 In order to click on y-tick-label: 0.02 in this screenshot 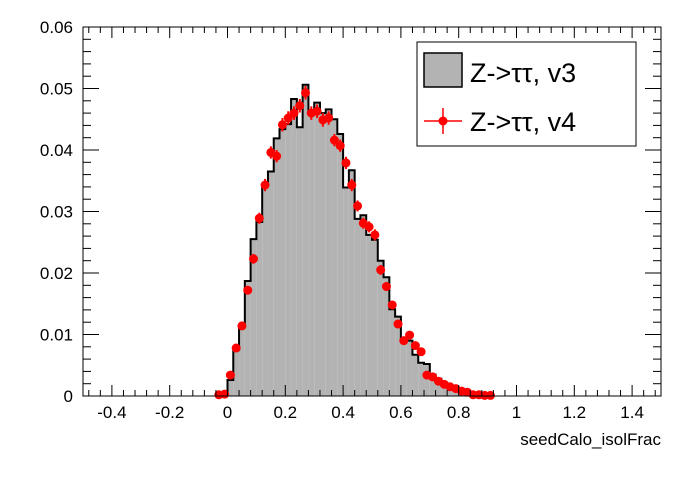, I will do `click(56, 273)`.